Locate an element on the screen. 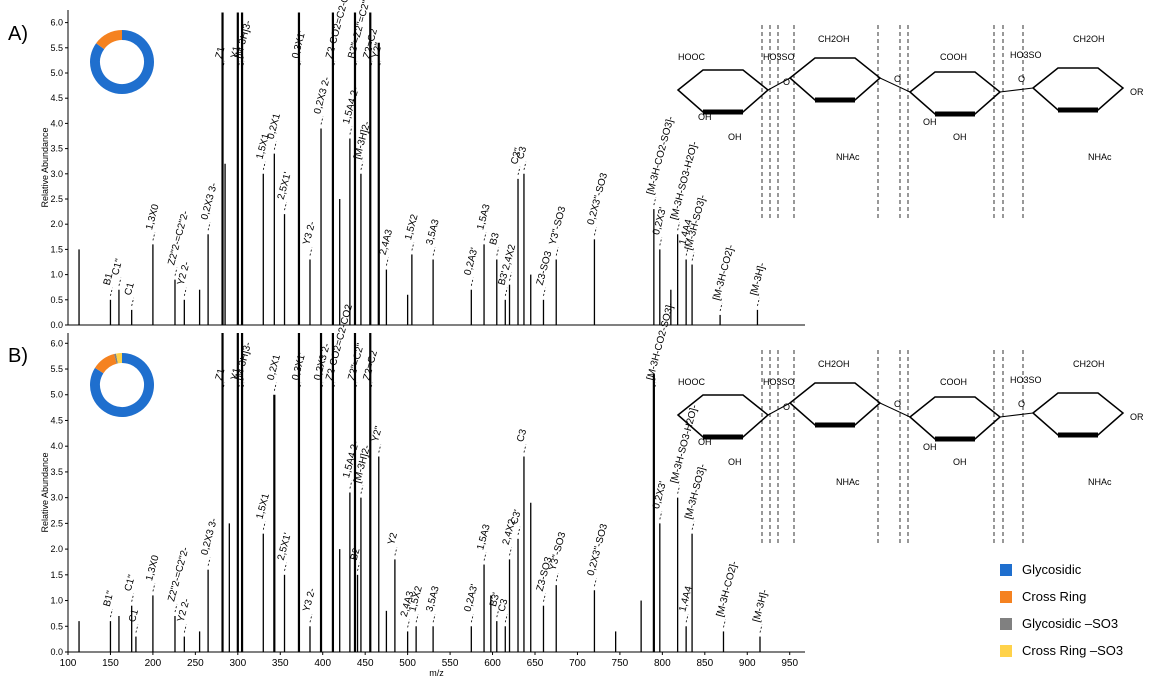  structure-label: HOOC is located at coordinates (692, 382).